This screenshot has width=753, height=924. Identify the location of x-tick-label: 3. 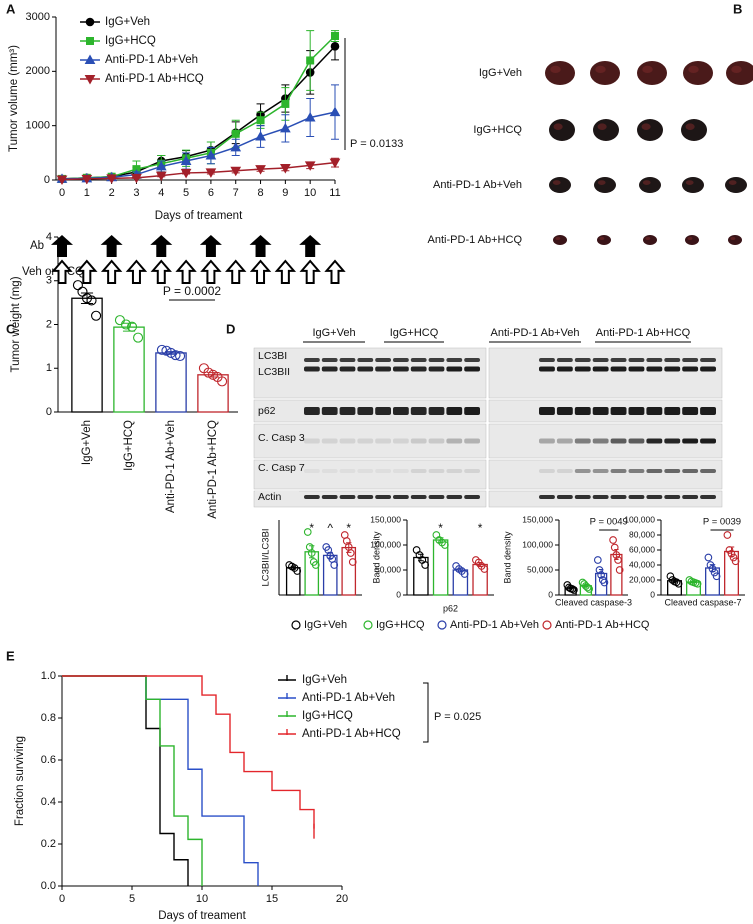
(136, 193).